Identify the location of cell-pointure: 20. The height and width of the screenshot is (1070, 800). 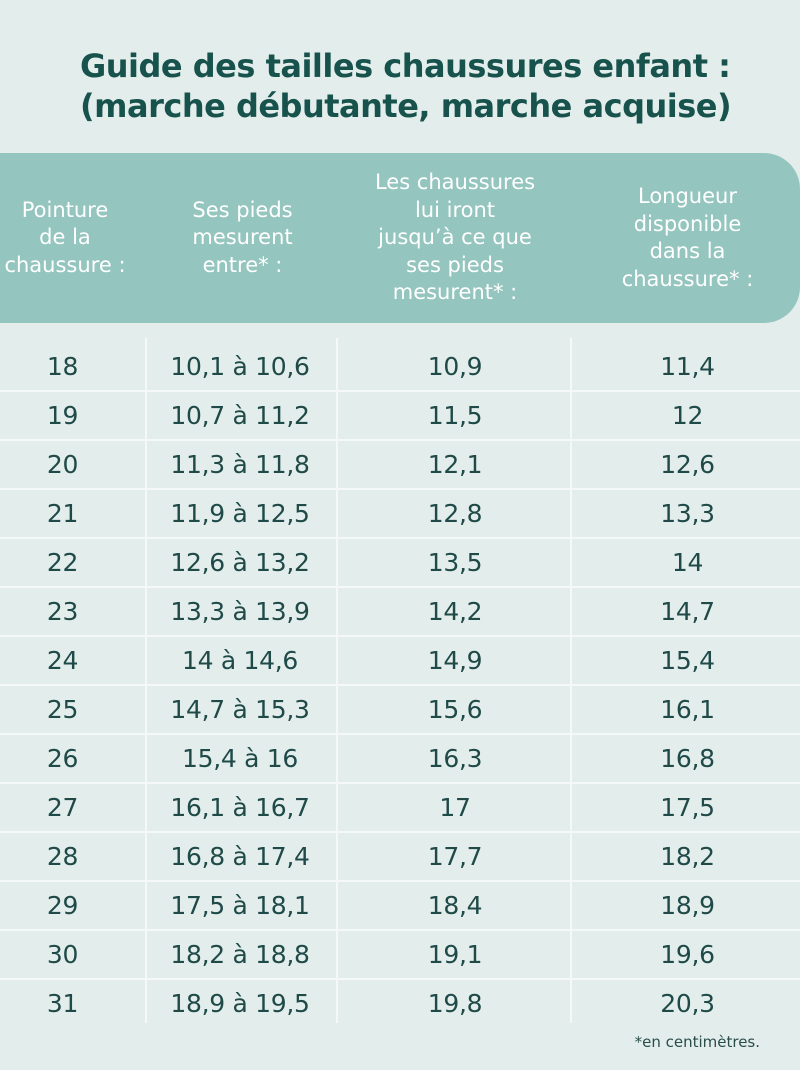
(62, 464).